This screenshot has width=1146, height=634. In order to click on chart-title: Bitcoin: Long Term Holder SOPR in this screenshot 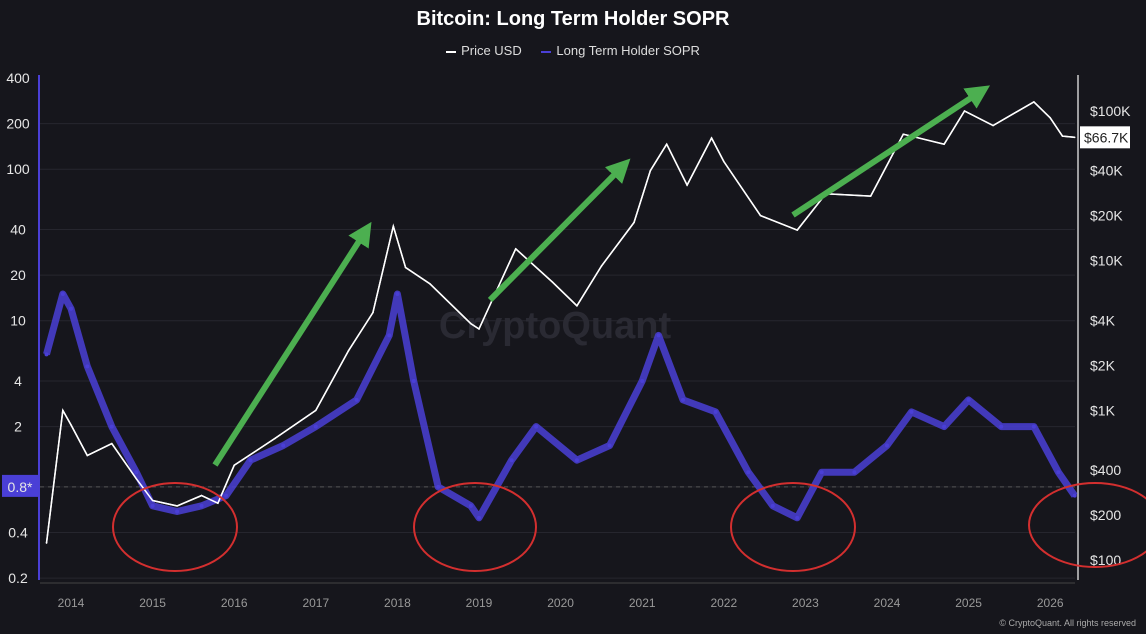, I will do `click(573, 19)`.